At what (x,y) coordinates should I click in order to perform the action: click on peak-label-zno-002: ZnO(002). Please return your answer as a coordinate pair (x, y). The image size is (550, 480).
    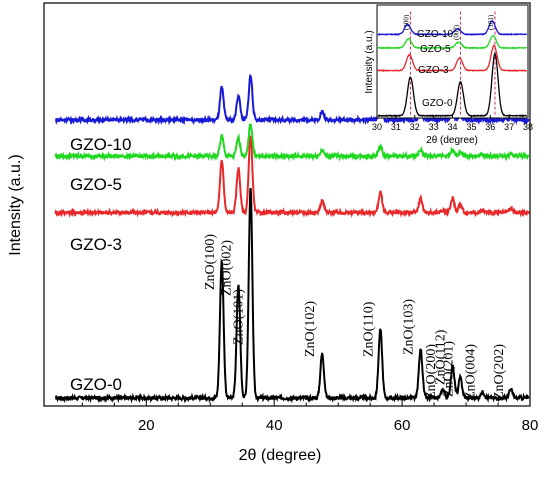
    Looking at the image, I should click on (226, 268).